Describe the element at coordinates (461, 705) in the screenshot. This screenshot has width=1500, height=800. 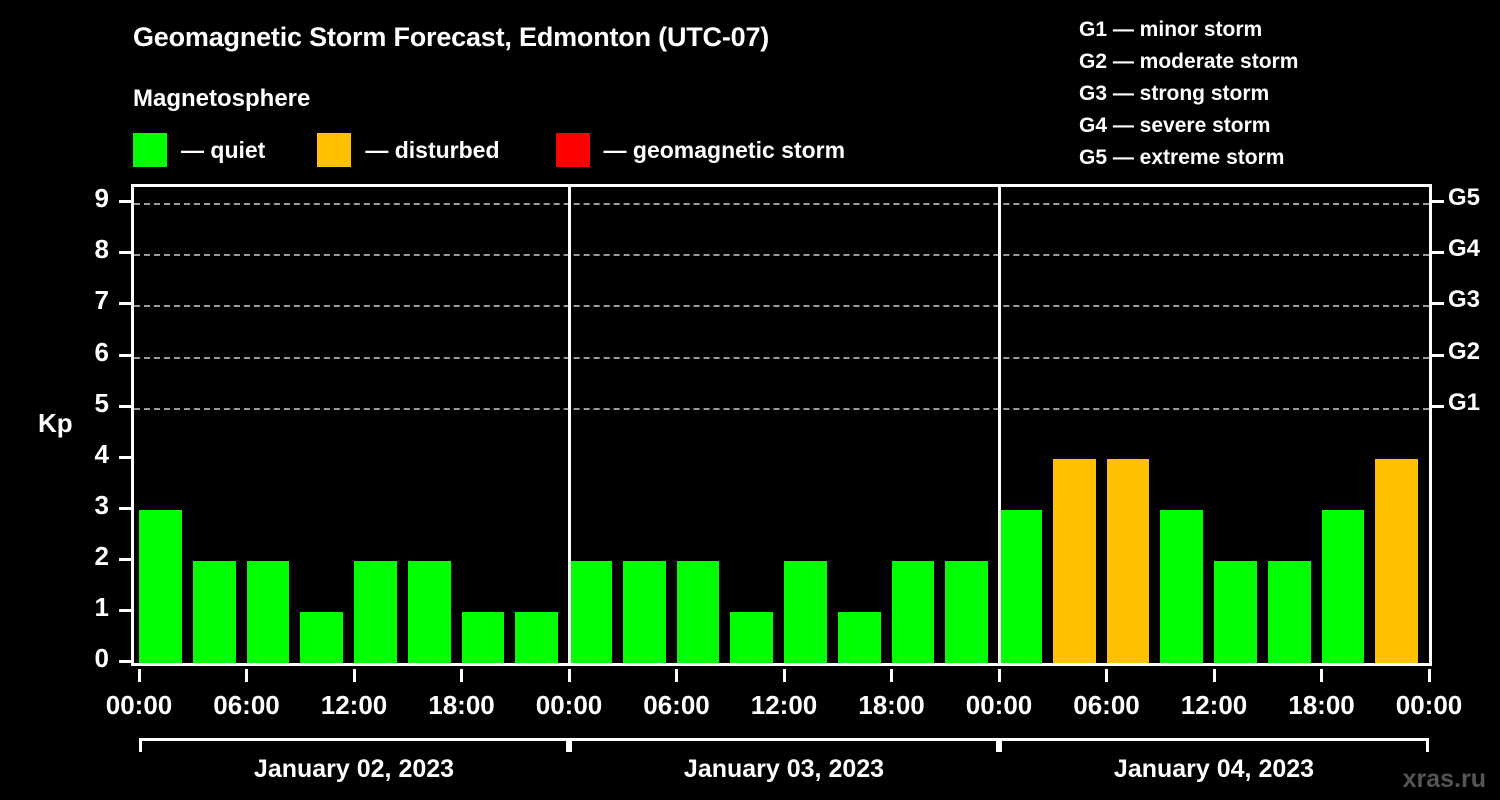
I see `x-tick-label-3: 18:00` at that location.